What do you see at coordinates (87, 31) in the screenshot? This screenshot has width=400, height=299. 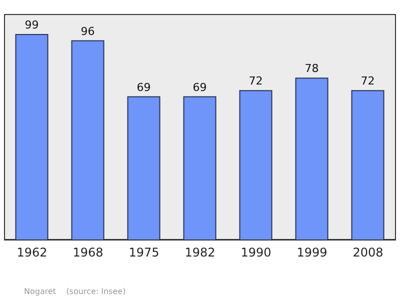 I see `data-label: 96` at bounding box center [87, 31].